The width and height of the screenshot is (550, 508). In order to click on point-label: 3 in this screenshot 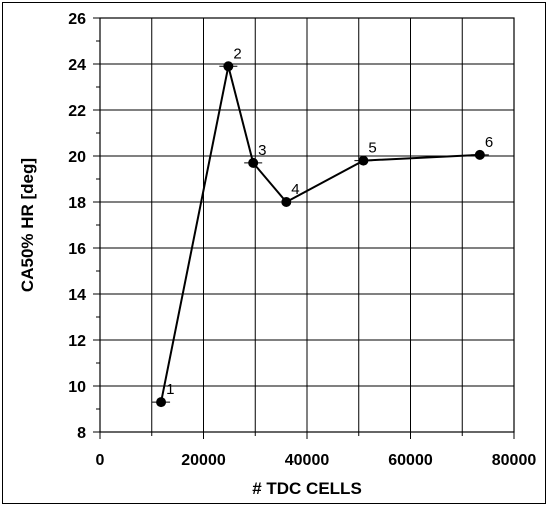, I will do `click(262, 150)`.